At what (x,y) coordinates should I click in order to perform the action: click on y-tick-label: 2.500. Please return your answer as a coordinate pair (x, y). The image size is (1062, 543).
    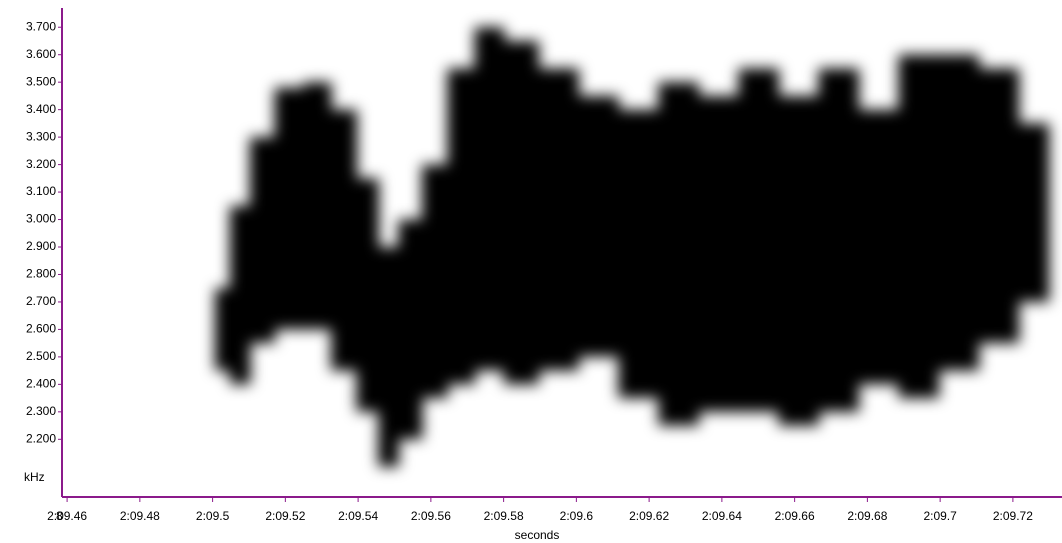
    Looking at the image, I should click on (41, 356).